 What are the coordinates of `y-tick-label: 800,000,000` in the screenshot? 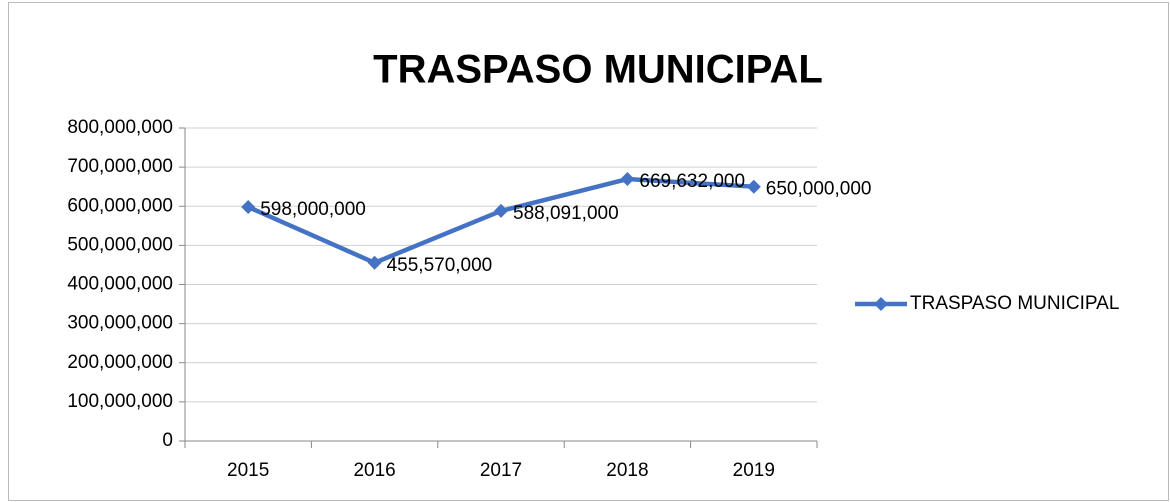 It's located at (120, 127).